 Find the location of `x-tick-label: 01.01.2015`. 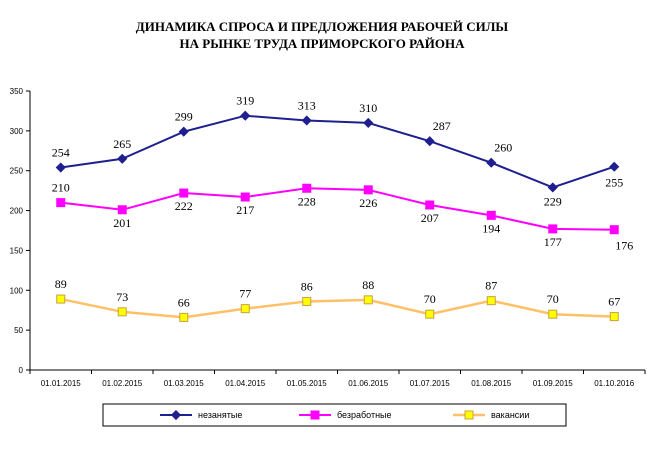

x-tick-label: 01.01.2015 is located at coordinates (61, 383).